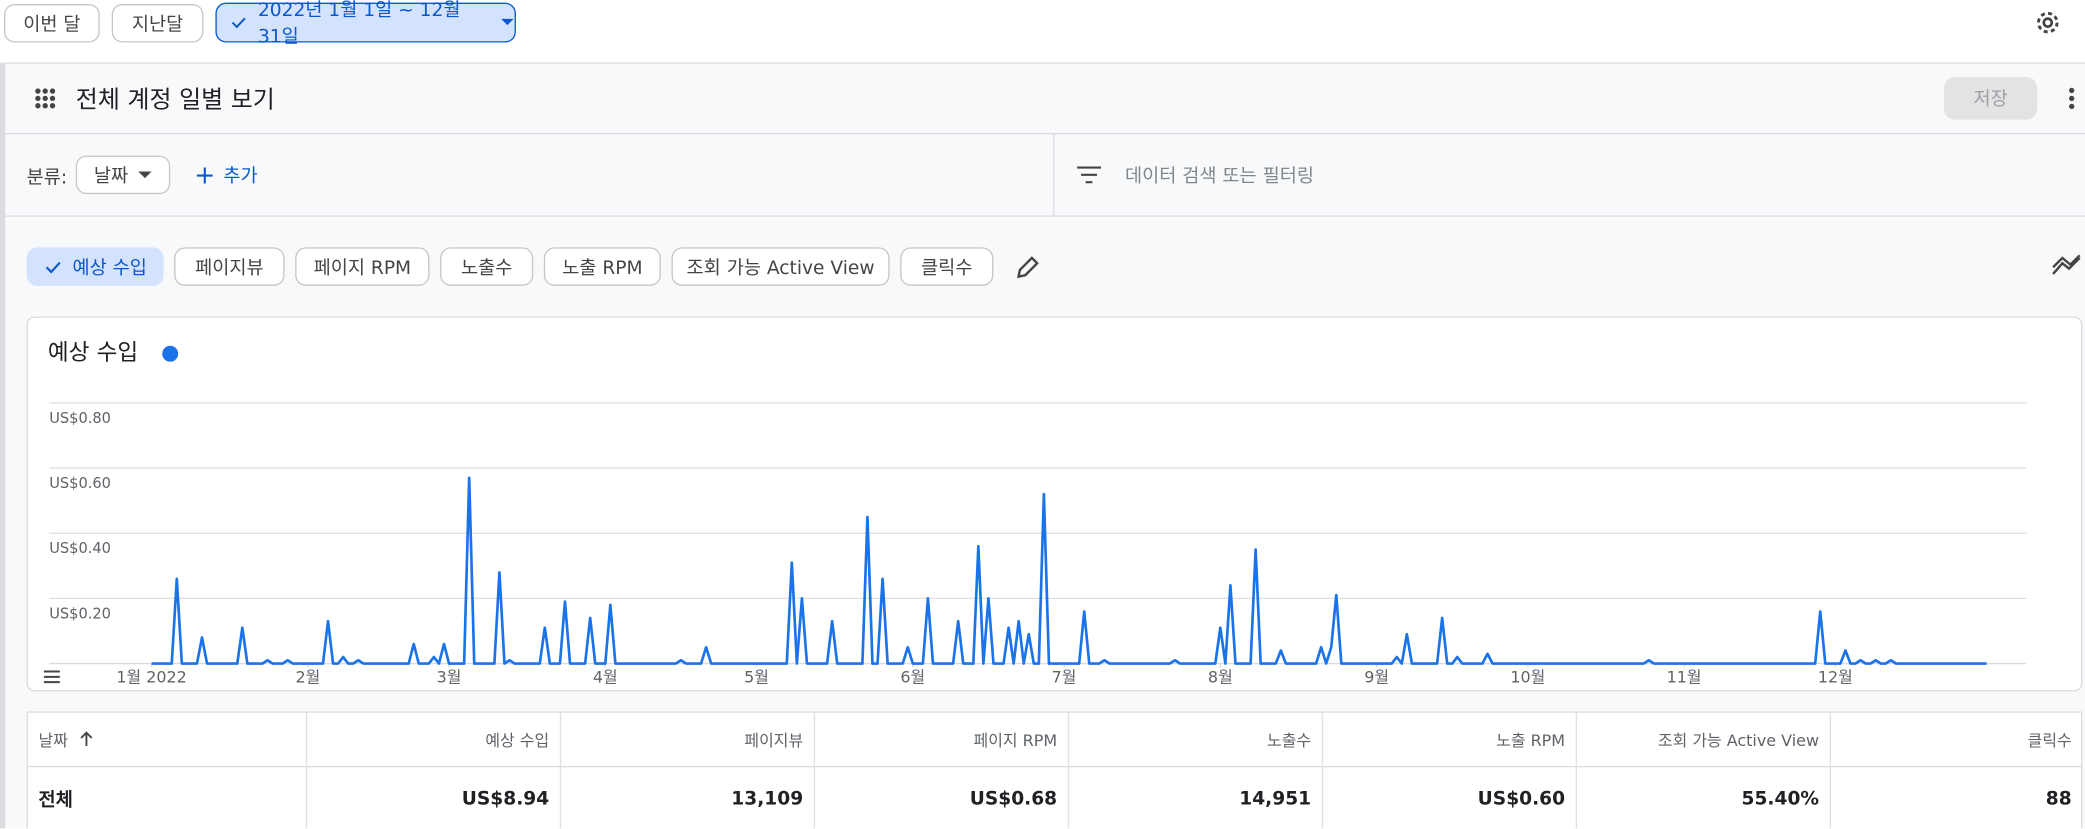  I want to click on chip-label: 노출 RPM, so click(602, 268).